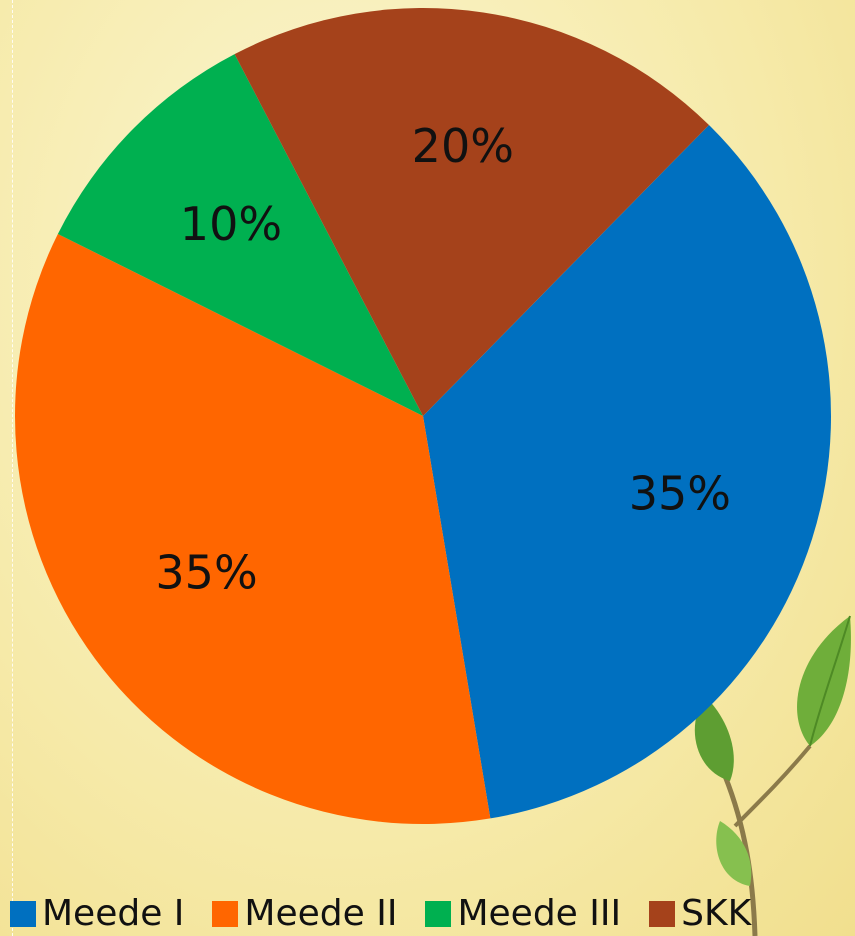  I want to click on legend-label: Meede I, so click(113, 913).